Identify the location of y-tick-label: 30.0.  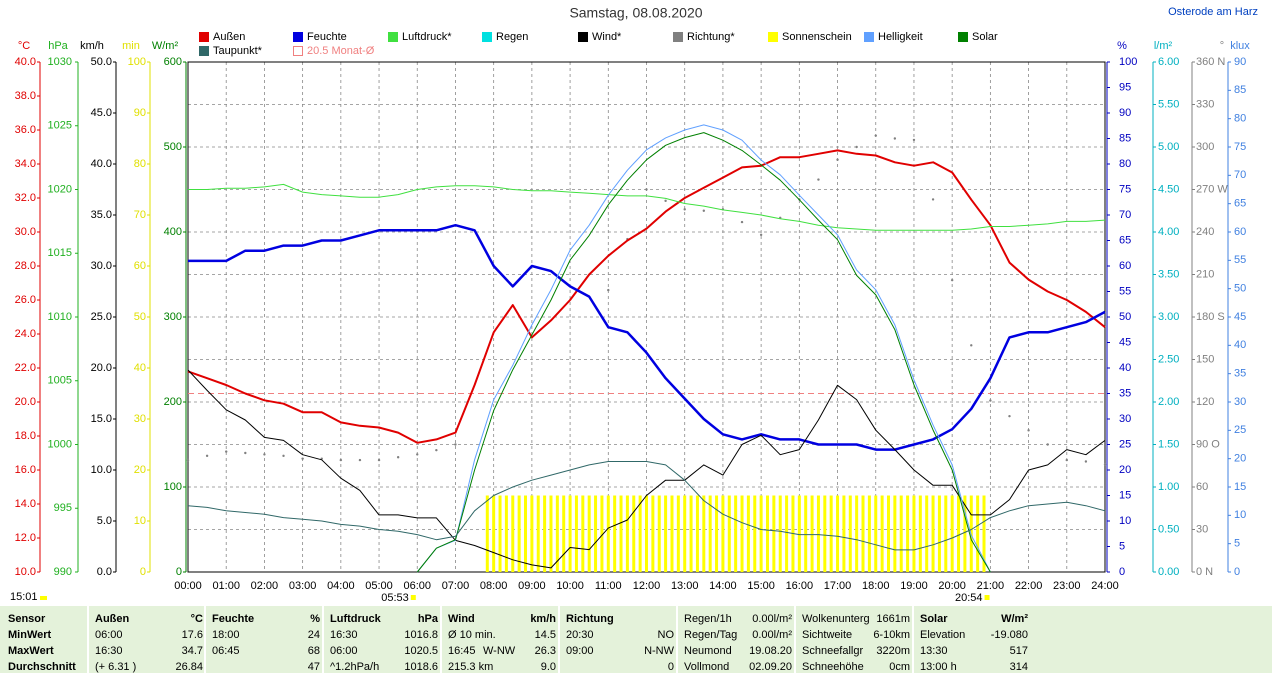
(101, 266).